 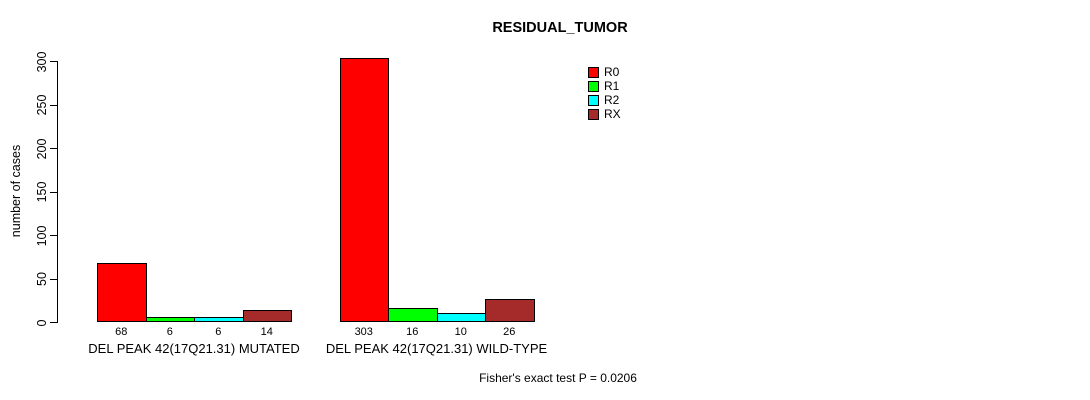 I want to click on legend-row: RX, so click(x=604, y=114).